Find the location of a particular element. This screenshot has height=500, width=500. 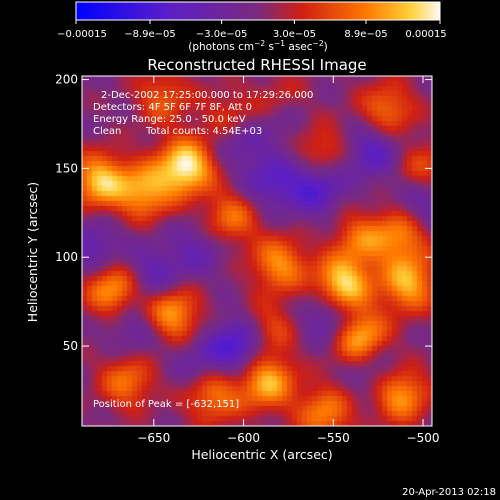

colorbar-tick-label: −3.0e−05 is located at coordinates (222, 34).